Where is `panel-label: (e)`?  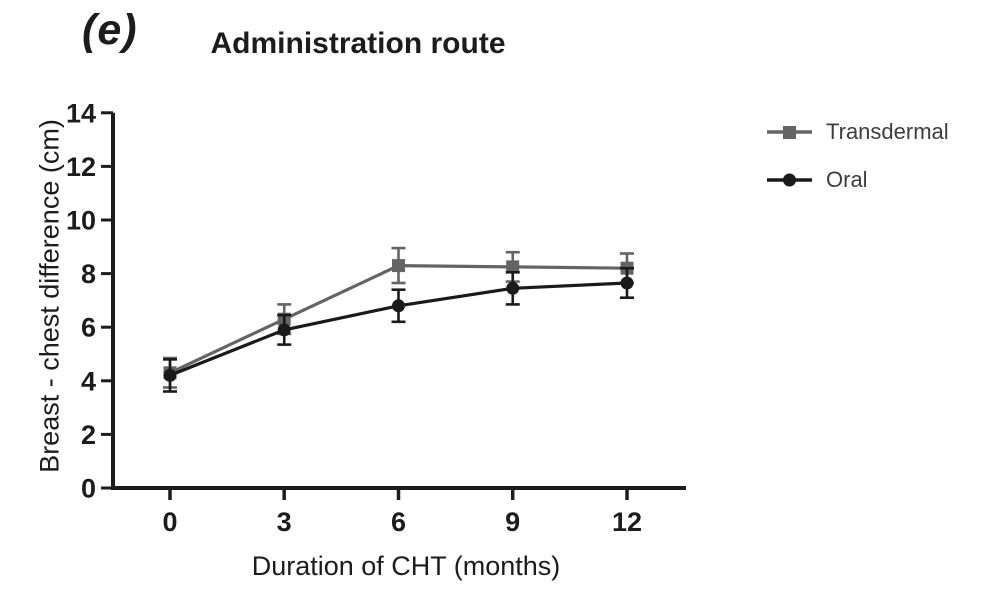 panel-label: (e) is located at coordinates (110, 30).